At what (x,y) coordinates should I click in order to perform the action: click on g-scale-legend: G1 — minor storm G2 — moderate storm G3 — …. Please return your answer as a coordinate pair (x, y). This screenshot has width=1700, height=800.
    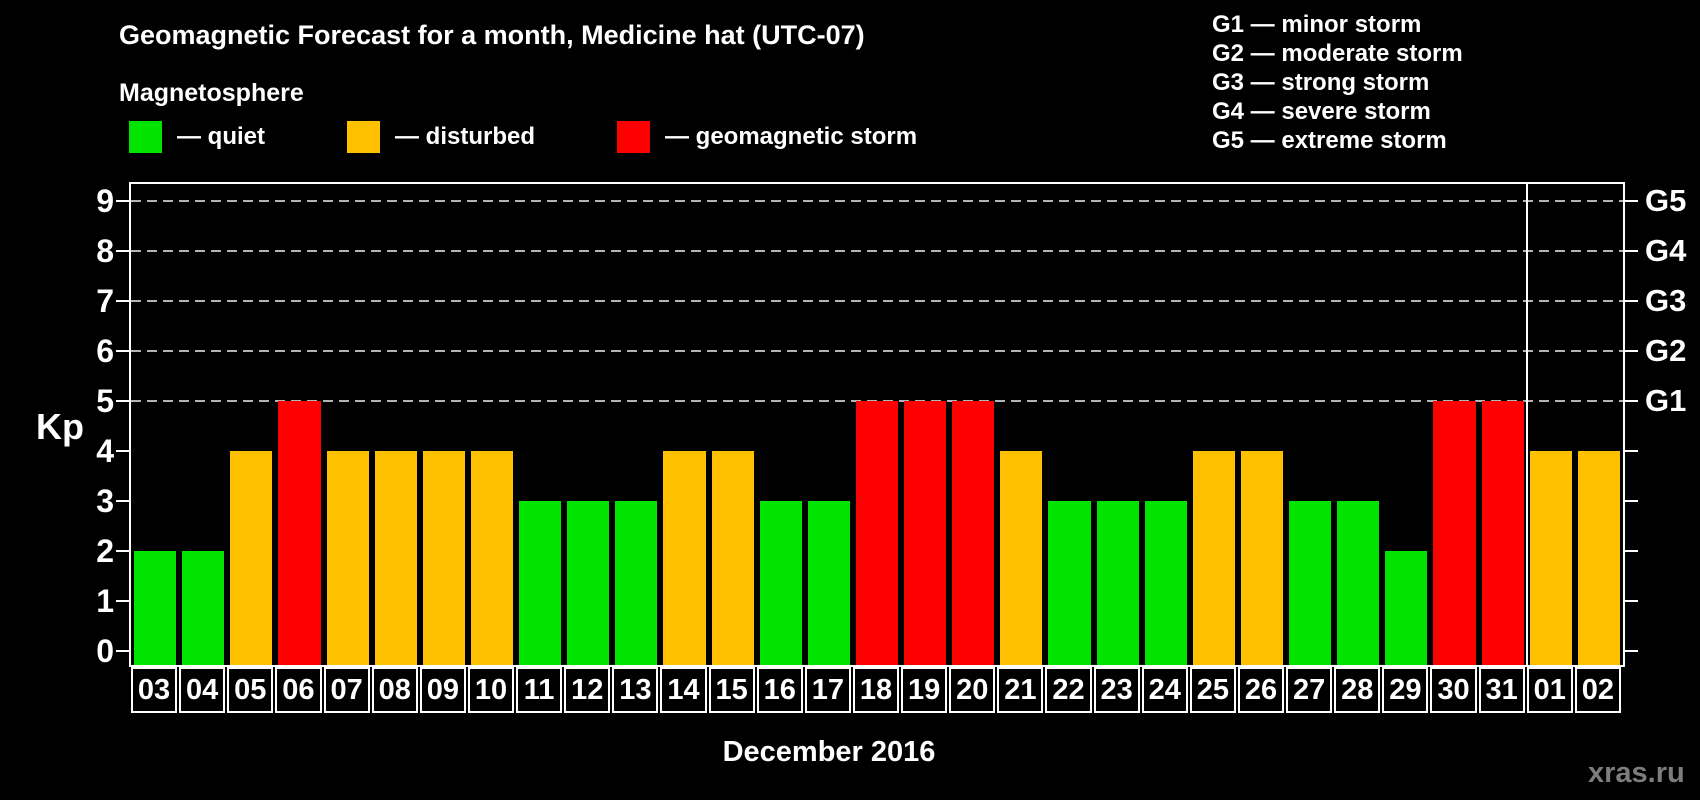
    Looking at the image, I should click on (1337, 82).